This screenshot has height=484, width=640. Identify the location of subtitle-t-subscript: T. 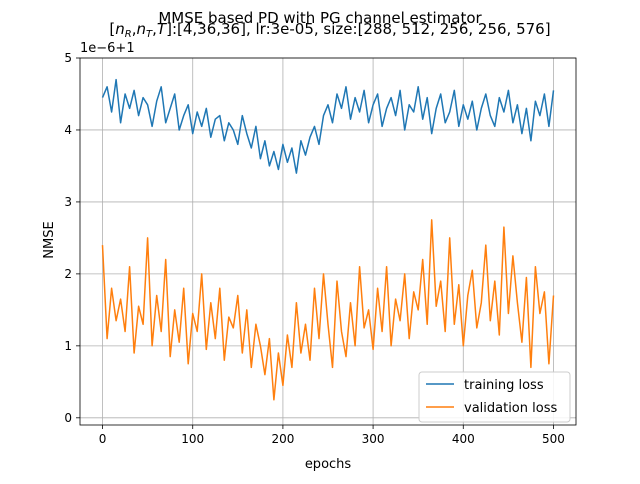
(149, 34).